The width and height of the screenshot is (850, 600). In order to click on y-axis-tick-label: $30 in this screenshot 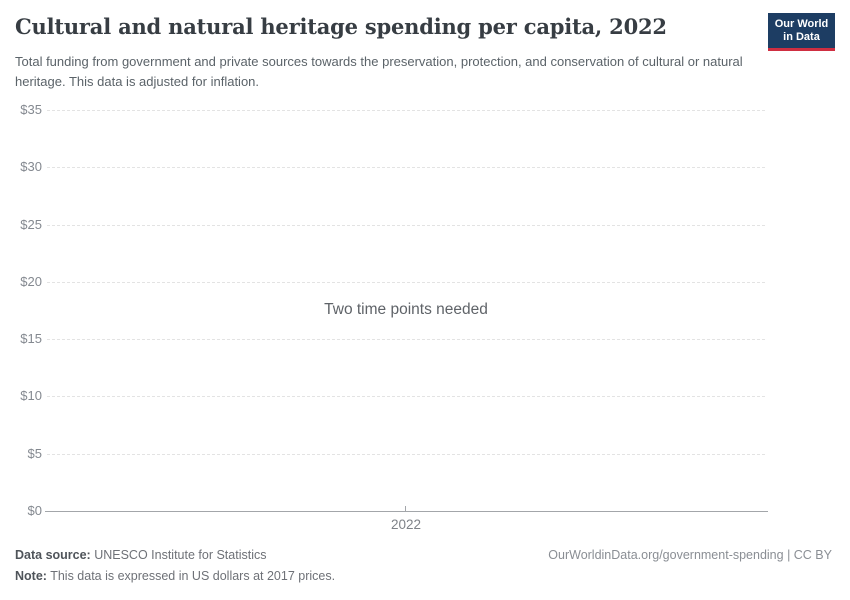, I will do `click(31, 166)`.